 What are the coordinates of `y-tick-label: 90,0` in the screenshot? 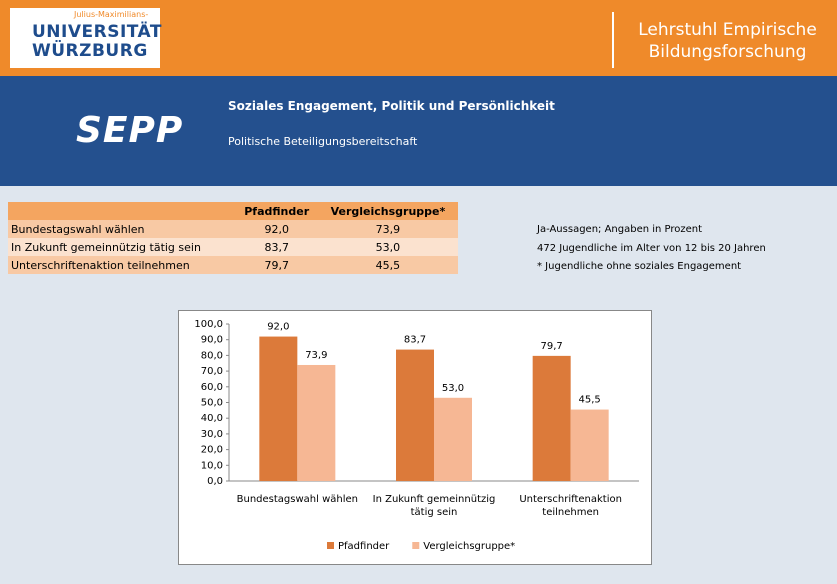 It's located at (212, 340).